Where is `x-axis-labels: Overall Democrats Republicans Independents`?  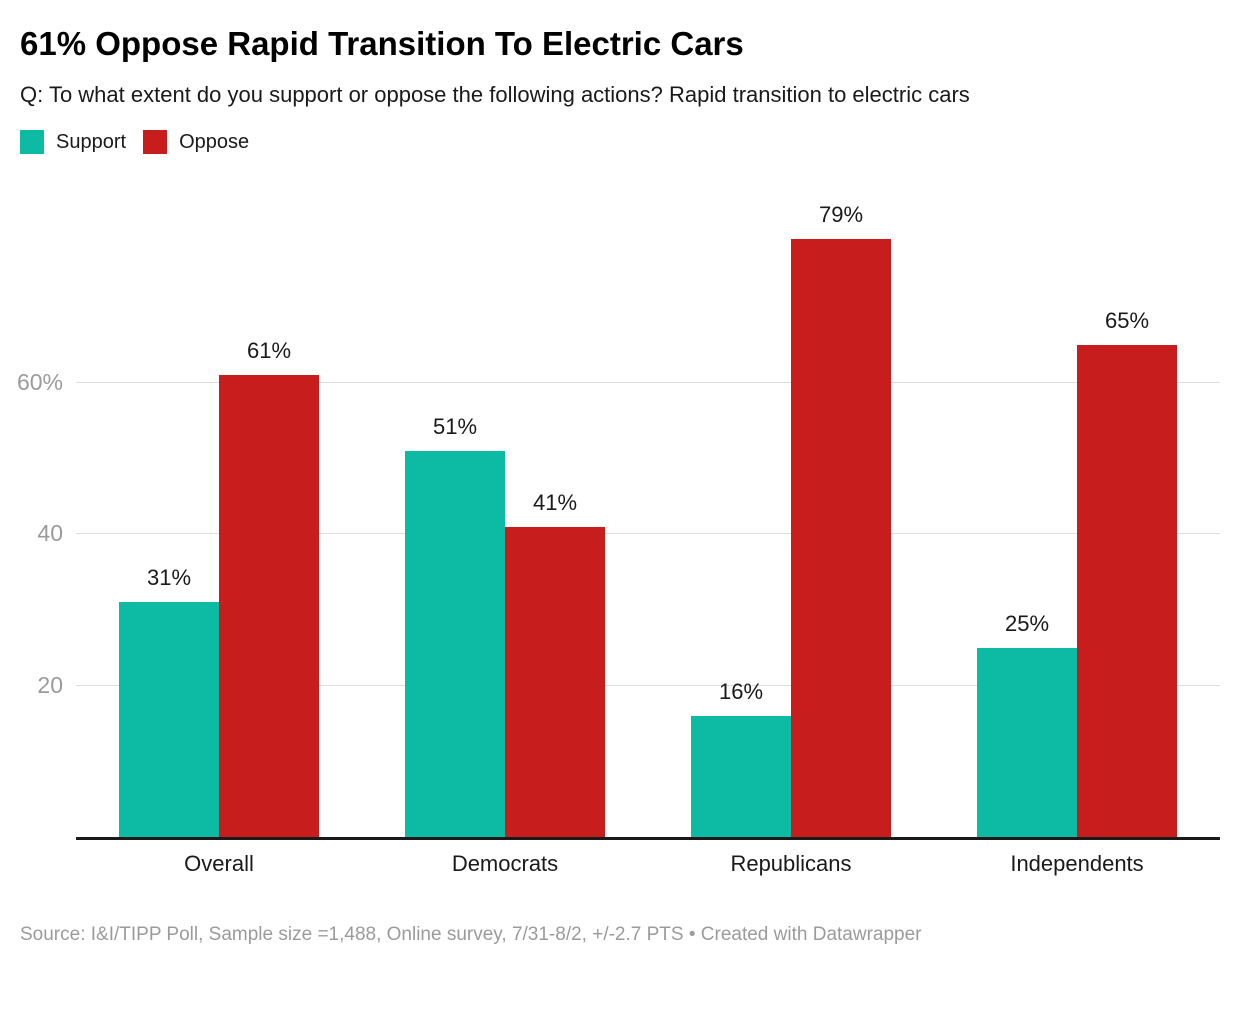 x-axis-labels: Overall Democrats Republicans Independents is located at coordinates (648, 864).